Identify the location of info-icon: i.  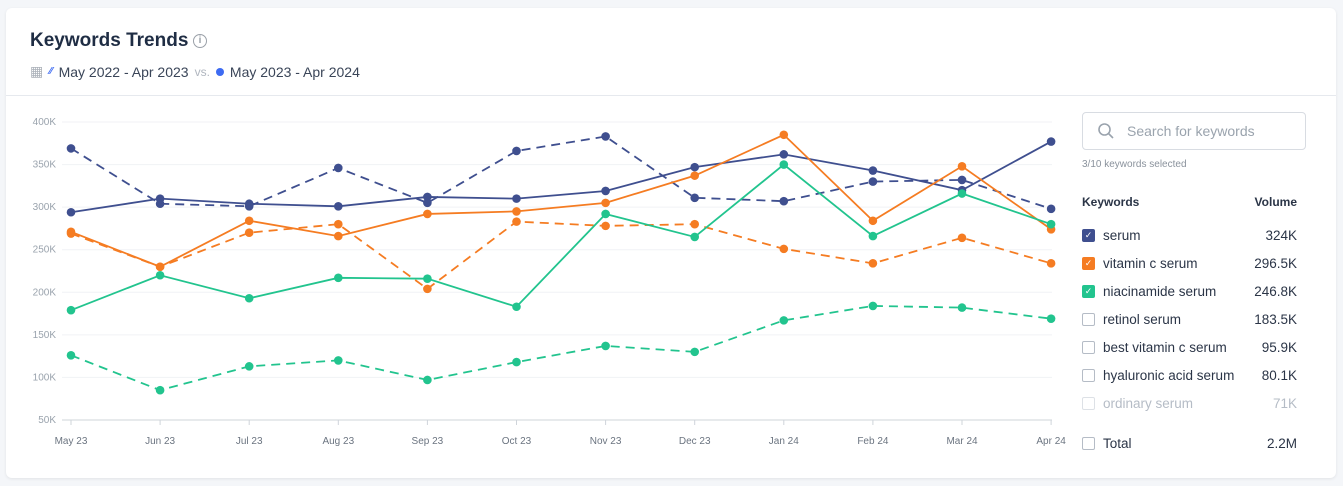
(200, 41).